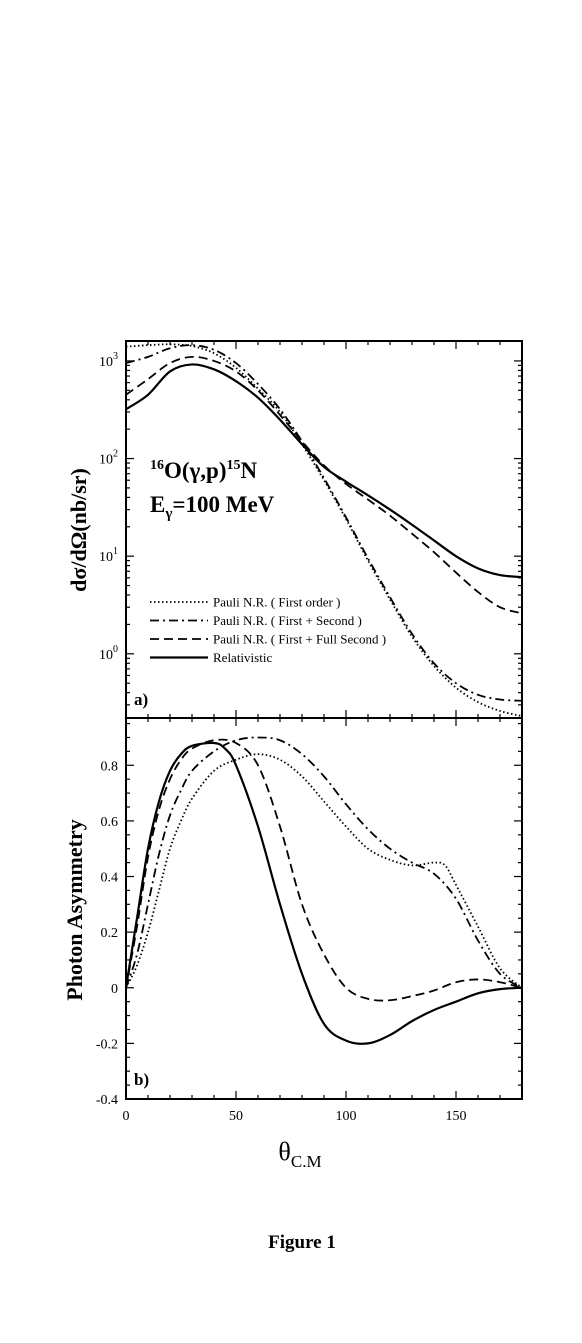 The height and width of the screenshot is (1343, 582). What do you see at coordinates (74, 909) in the screenshot?
I see `panel-b-y-axis-label: Photon Asymmetry` at bounding box center [74, 909].